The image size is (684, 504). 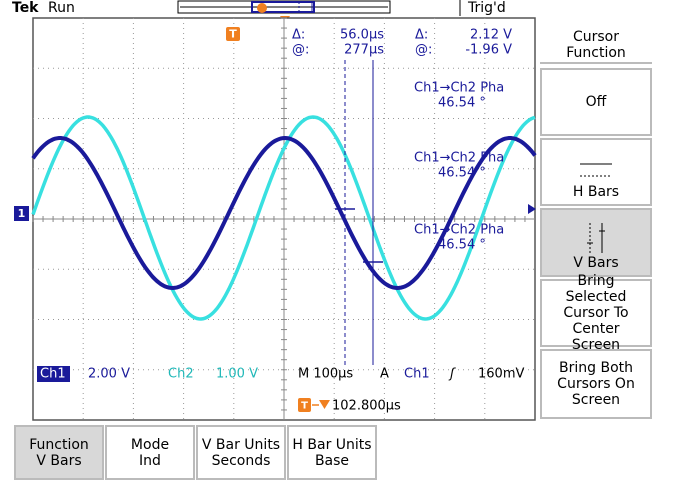 I want to click on trigger-level: 160mV, so click(x=501, y=374).